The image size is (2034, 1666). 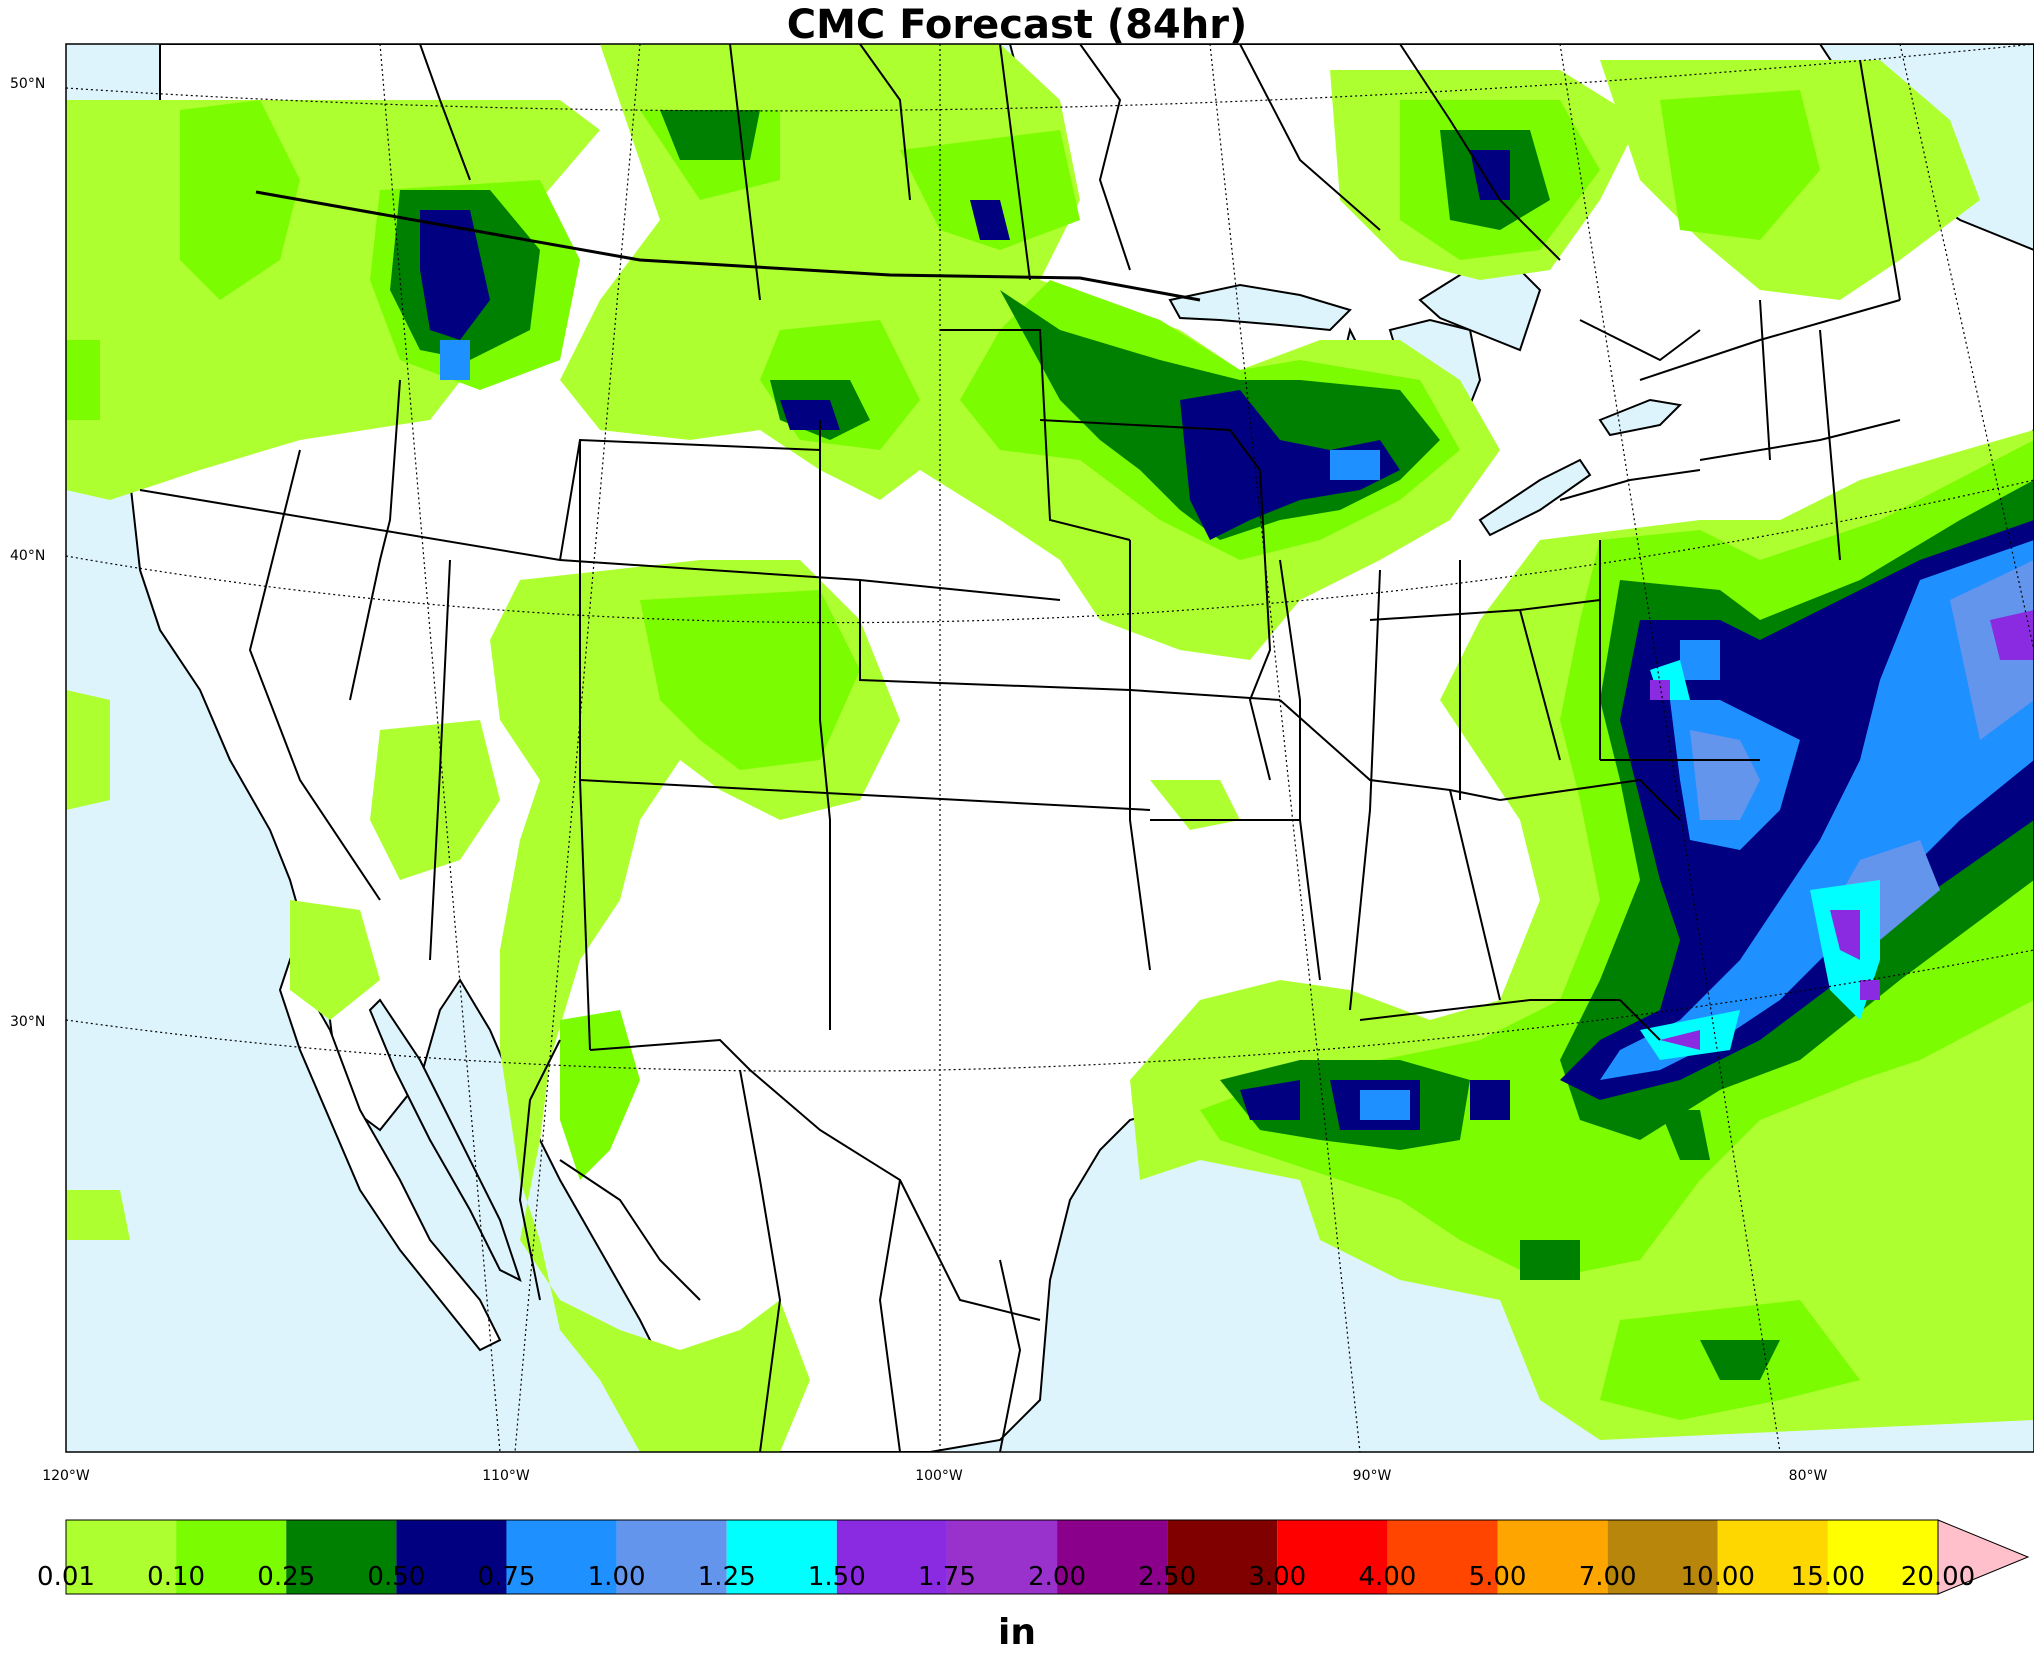 I want to click on lat-label-50: 50°N, so click(x=28, y=84).